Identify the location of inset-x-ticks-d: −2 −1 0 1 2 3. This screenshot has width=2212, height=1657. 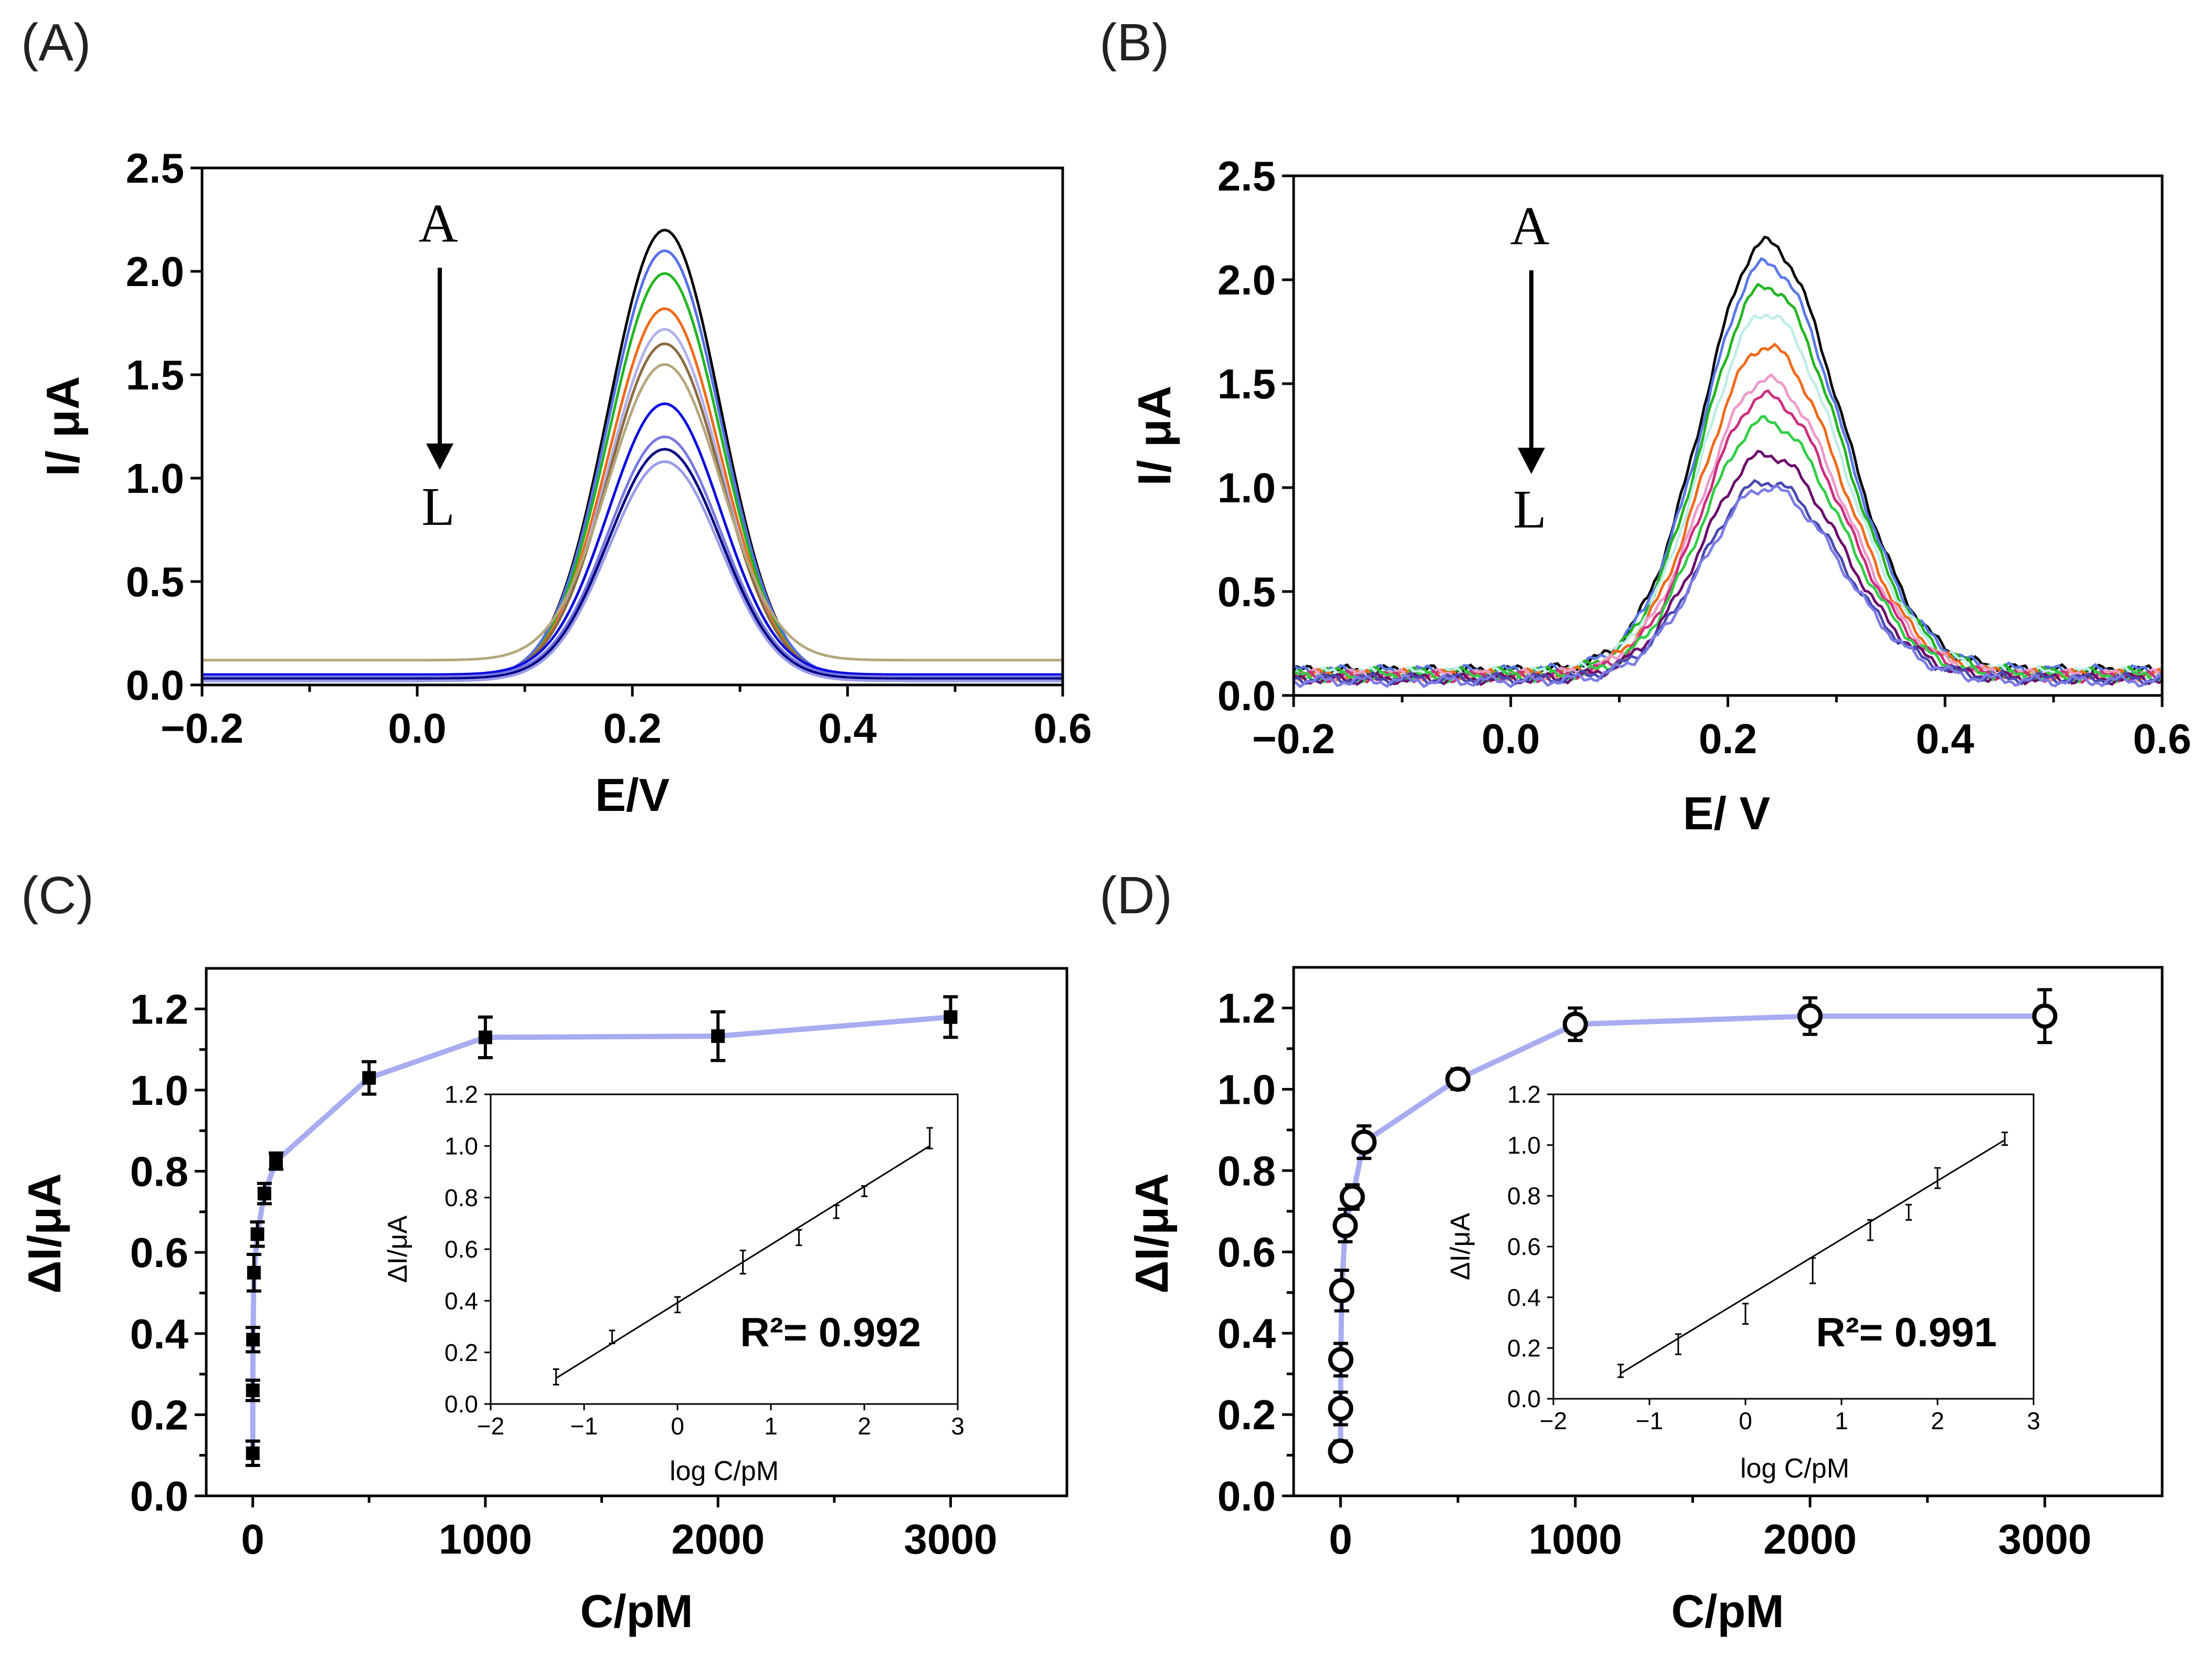
(1790, 1416).